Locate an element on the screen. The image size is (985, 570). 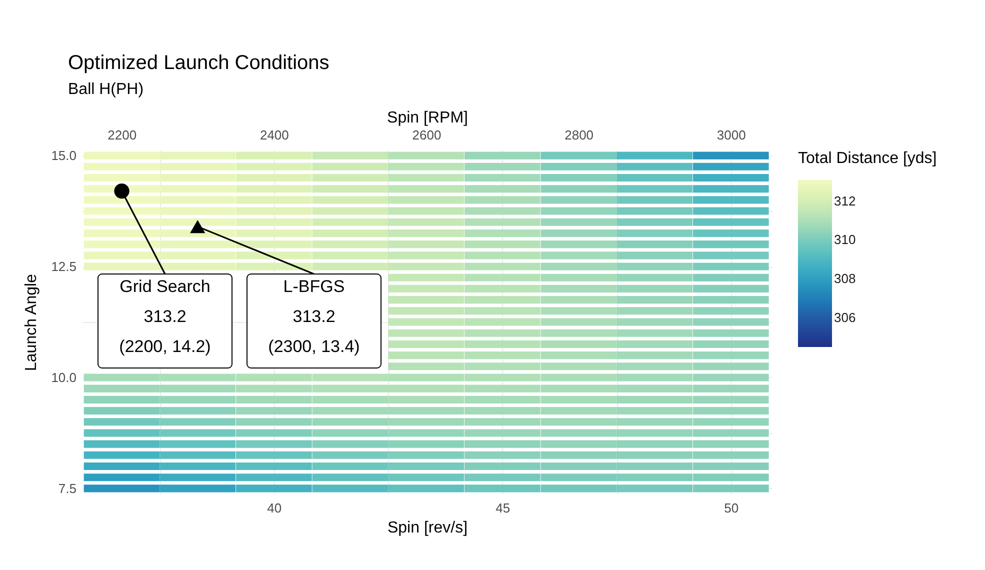
y2-tick-label: 7.5 is located at coordinates (67, 488).